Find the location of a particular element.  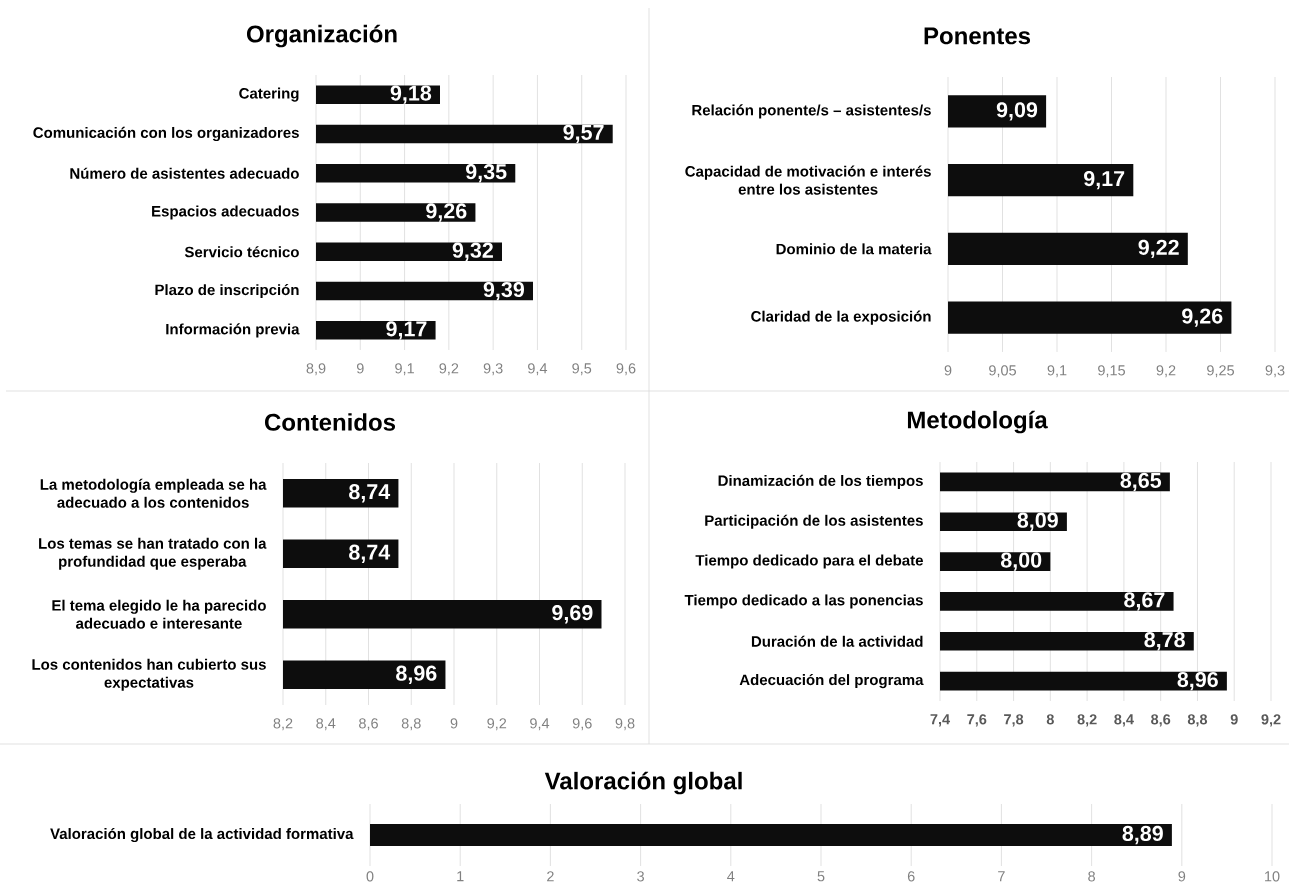

x-tick-label: 8,9 is located at coordinates (316, 369).